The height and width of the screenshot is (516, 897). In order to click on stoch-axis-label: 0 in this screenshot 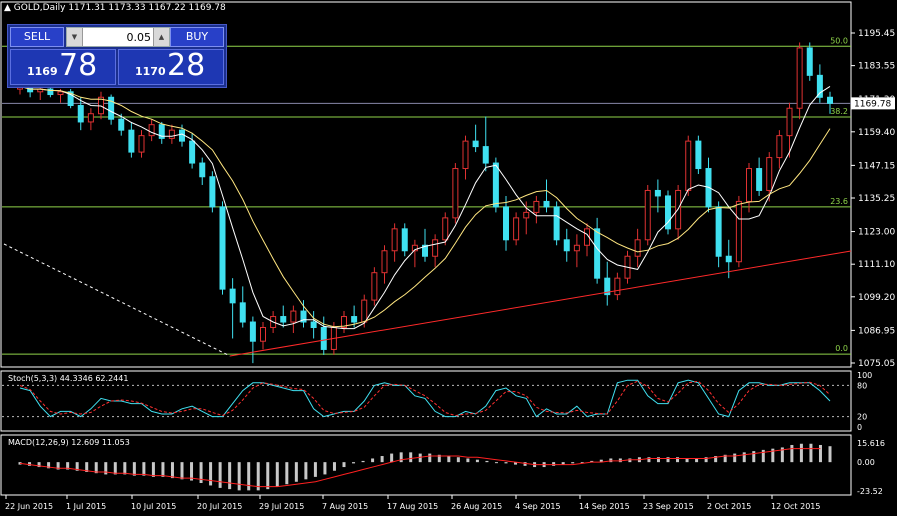, I will do `click(859, 427)`.